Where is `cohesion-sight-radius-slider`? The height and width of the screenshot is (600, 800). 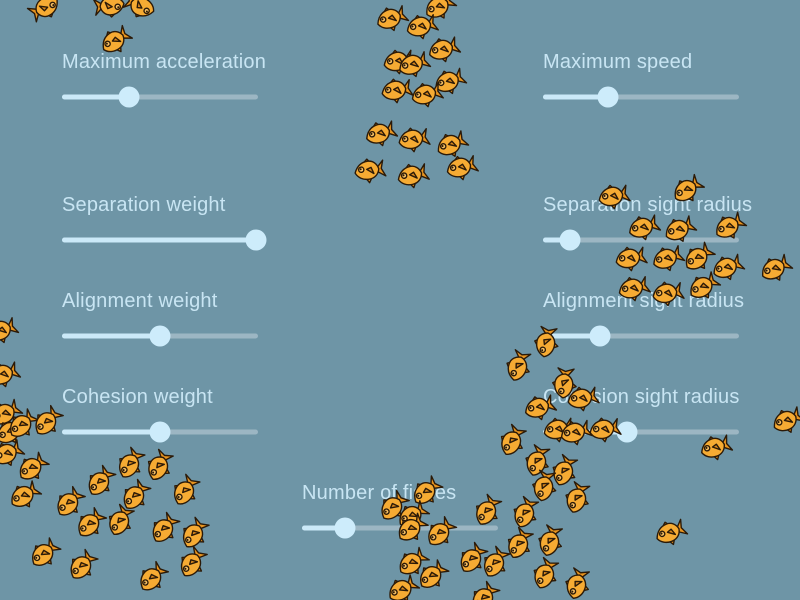 cohesion-sight-radius-slider is located at coordinates (641, 432).